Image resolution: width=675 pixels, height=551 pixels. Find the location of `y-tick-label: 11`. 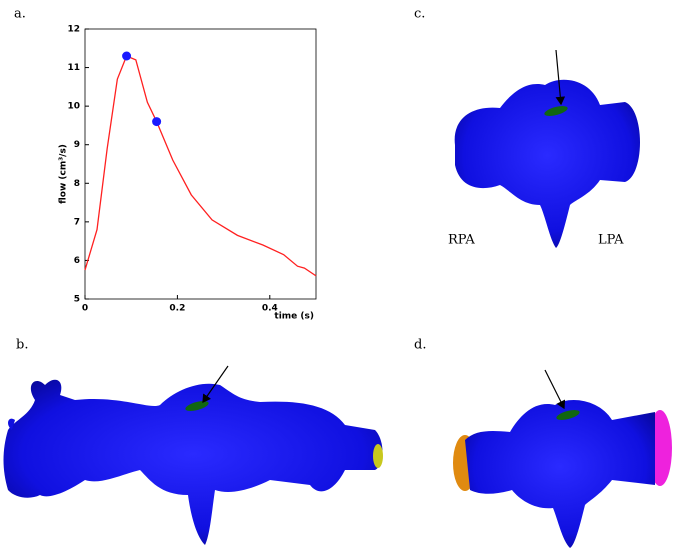

y-tick-label: 11 is located at coordinates (73, 68).